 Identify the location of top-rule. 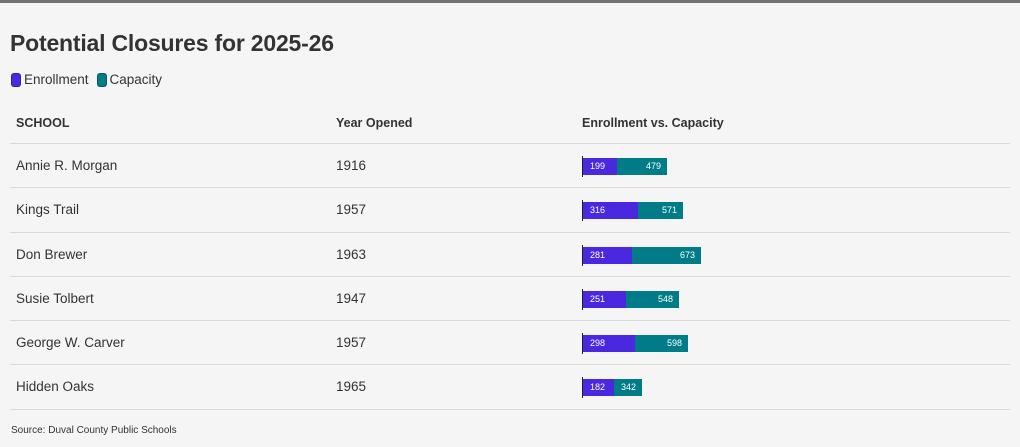
(510, 1).